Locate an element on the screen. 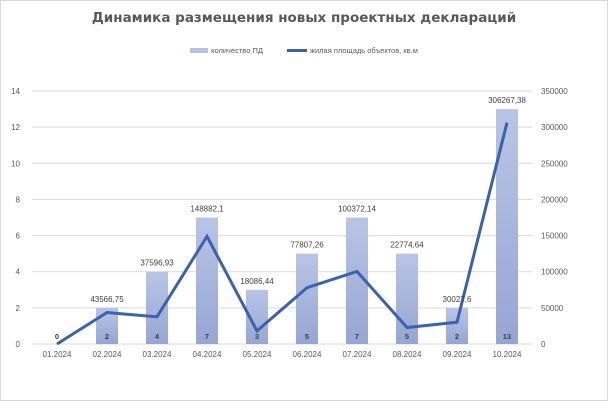 The height and width of the screenshot is (401, 608). line-value-label: 77807,26 is located at coordinates (307, 245).